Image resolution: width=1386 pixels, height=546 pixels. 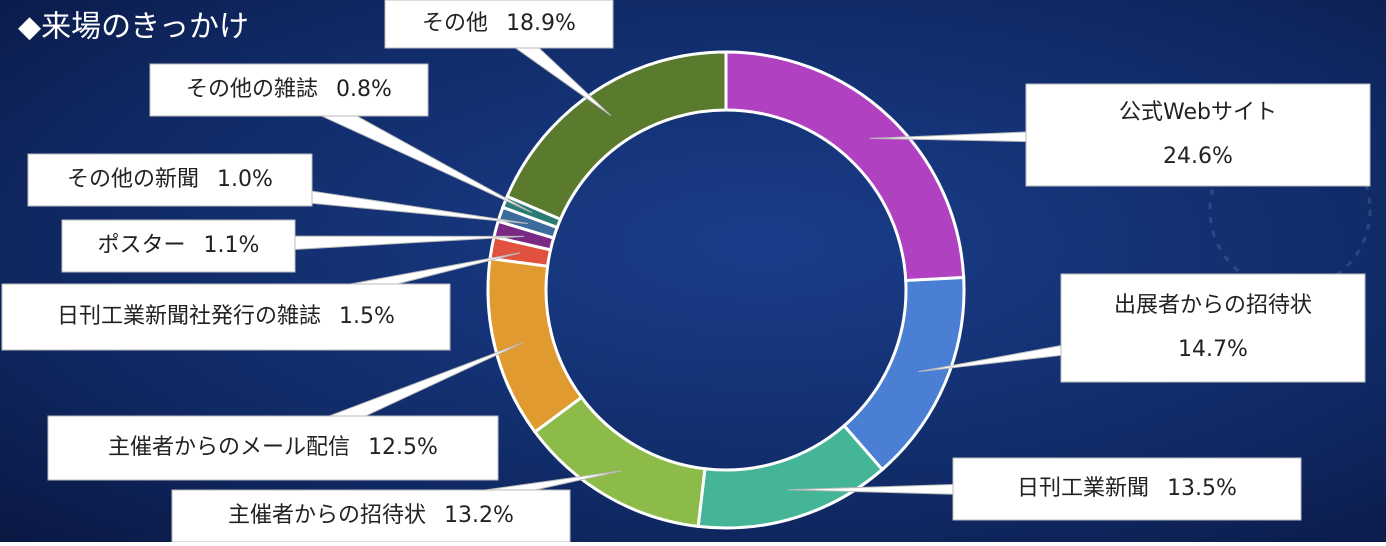 I want to click on callout-label: 日刊工業新聞社発行の雑誌 1.5%, so click(x=226, y=316).